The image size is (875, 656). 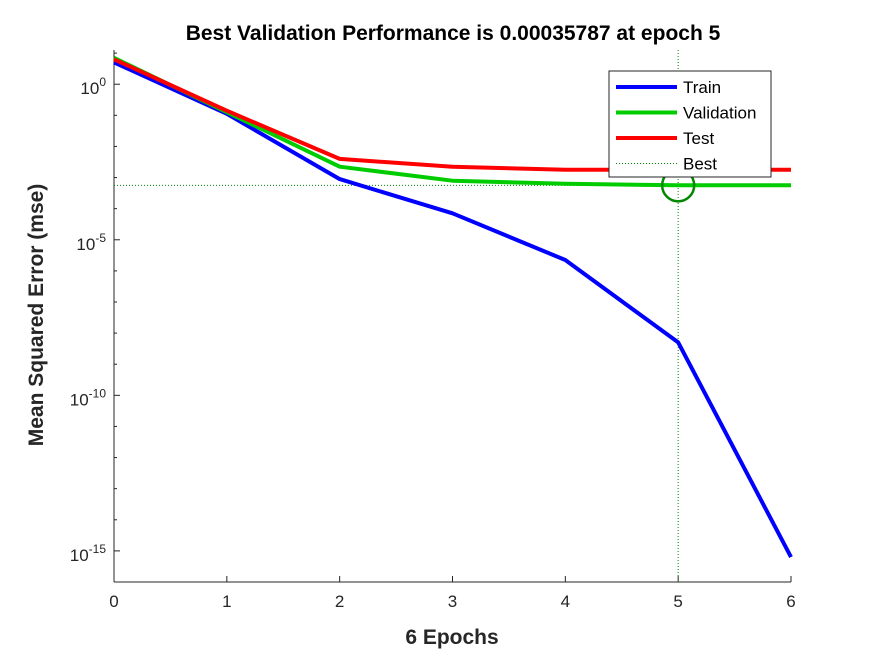 What do you see at coordinates (451, 637) in the screenshot?
I see `x-axis-label: 6 Epochs` at bounding box center [451, 637].